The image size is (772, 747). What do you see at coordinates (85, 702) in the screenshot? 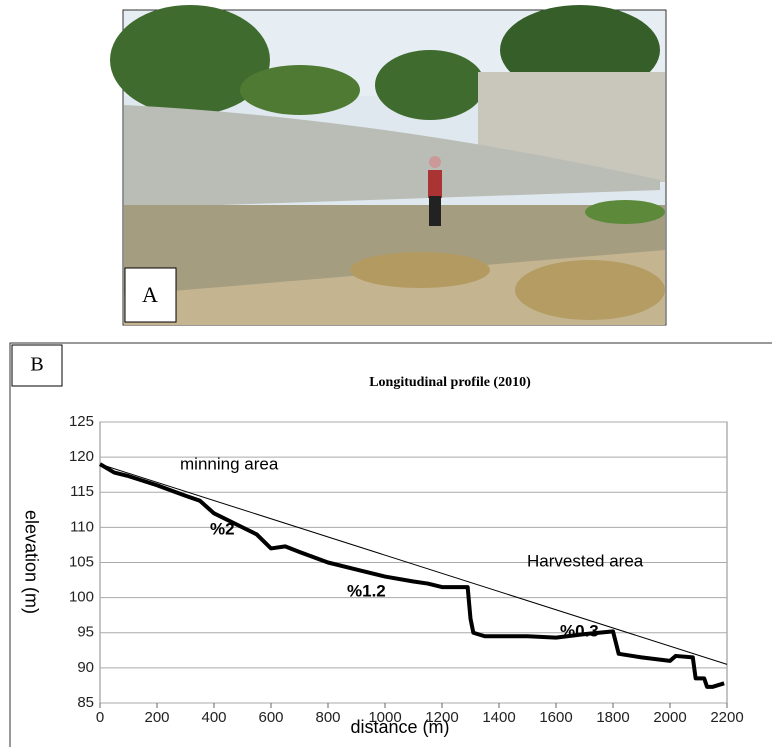
I see `y-tick-label: 85` at bounding box center [85, 702].